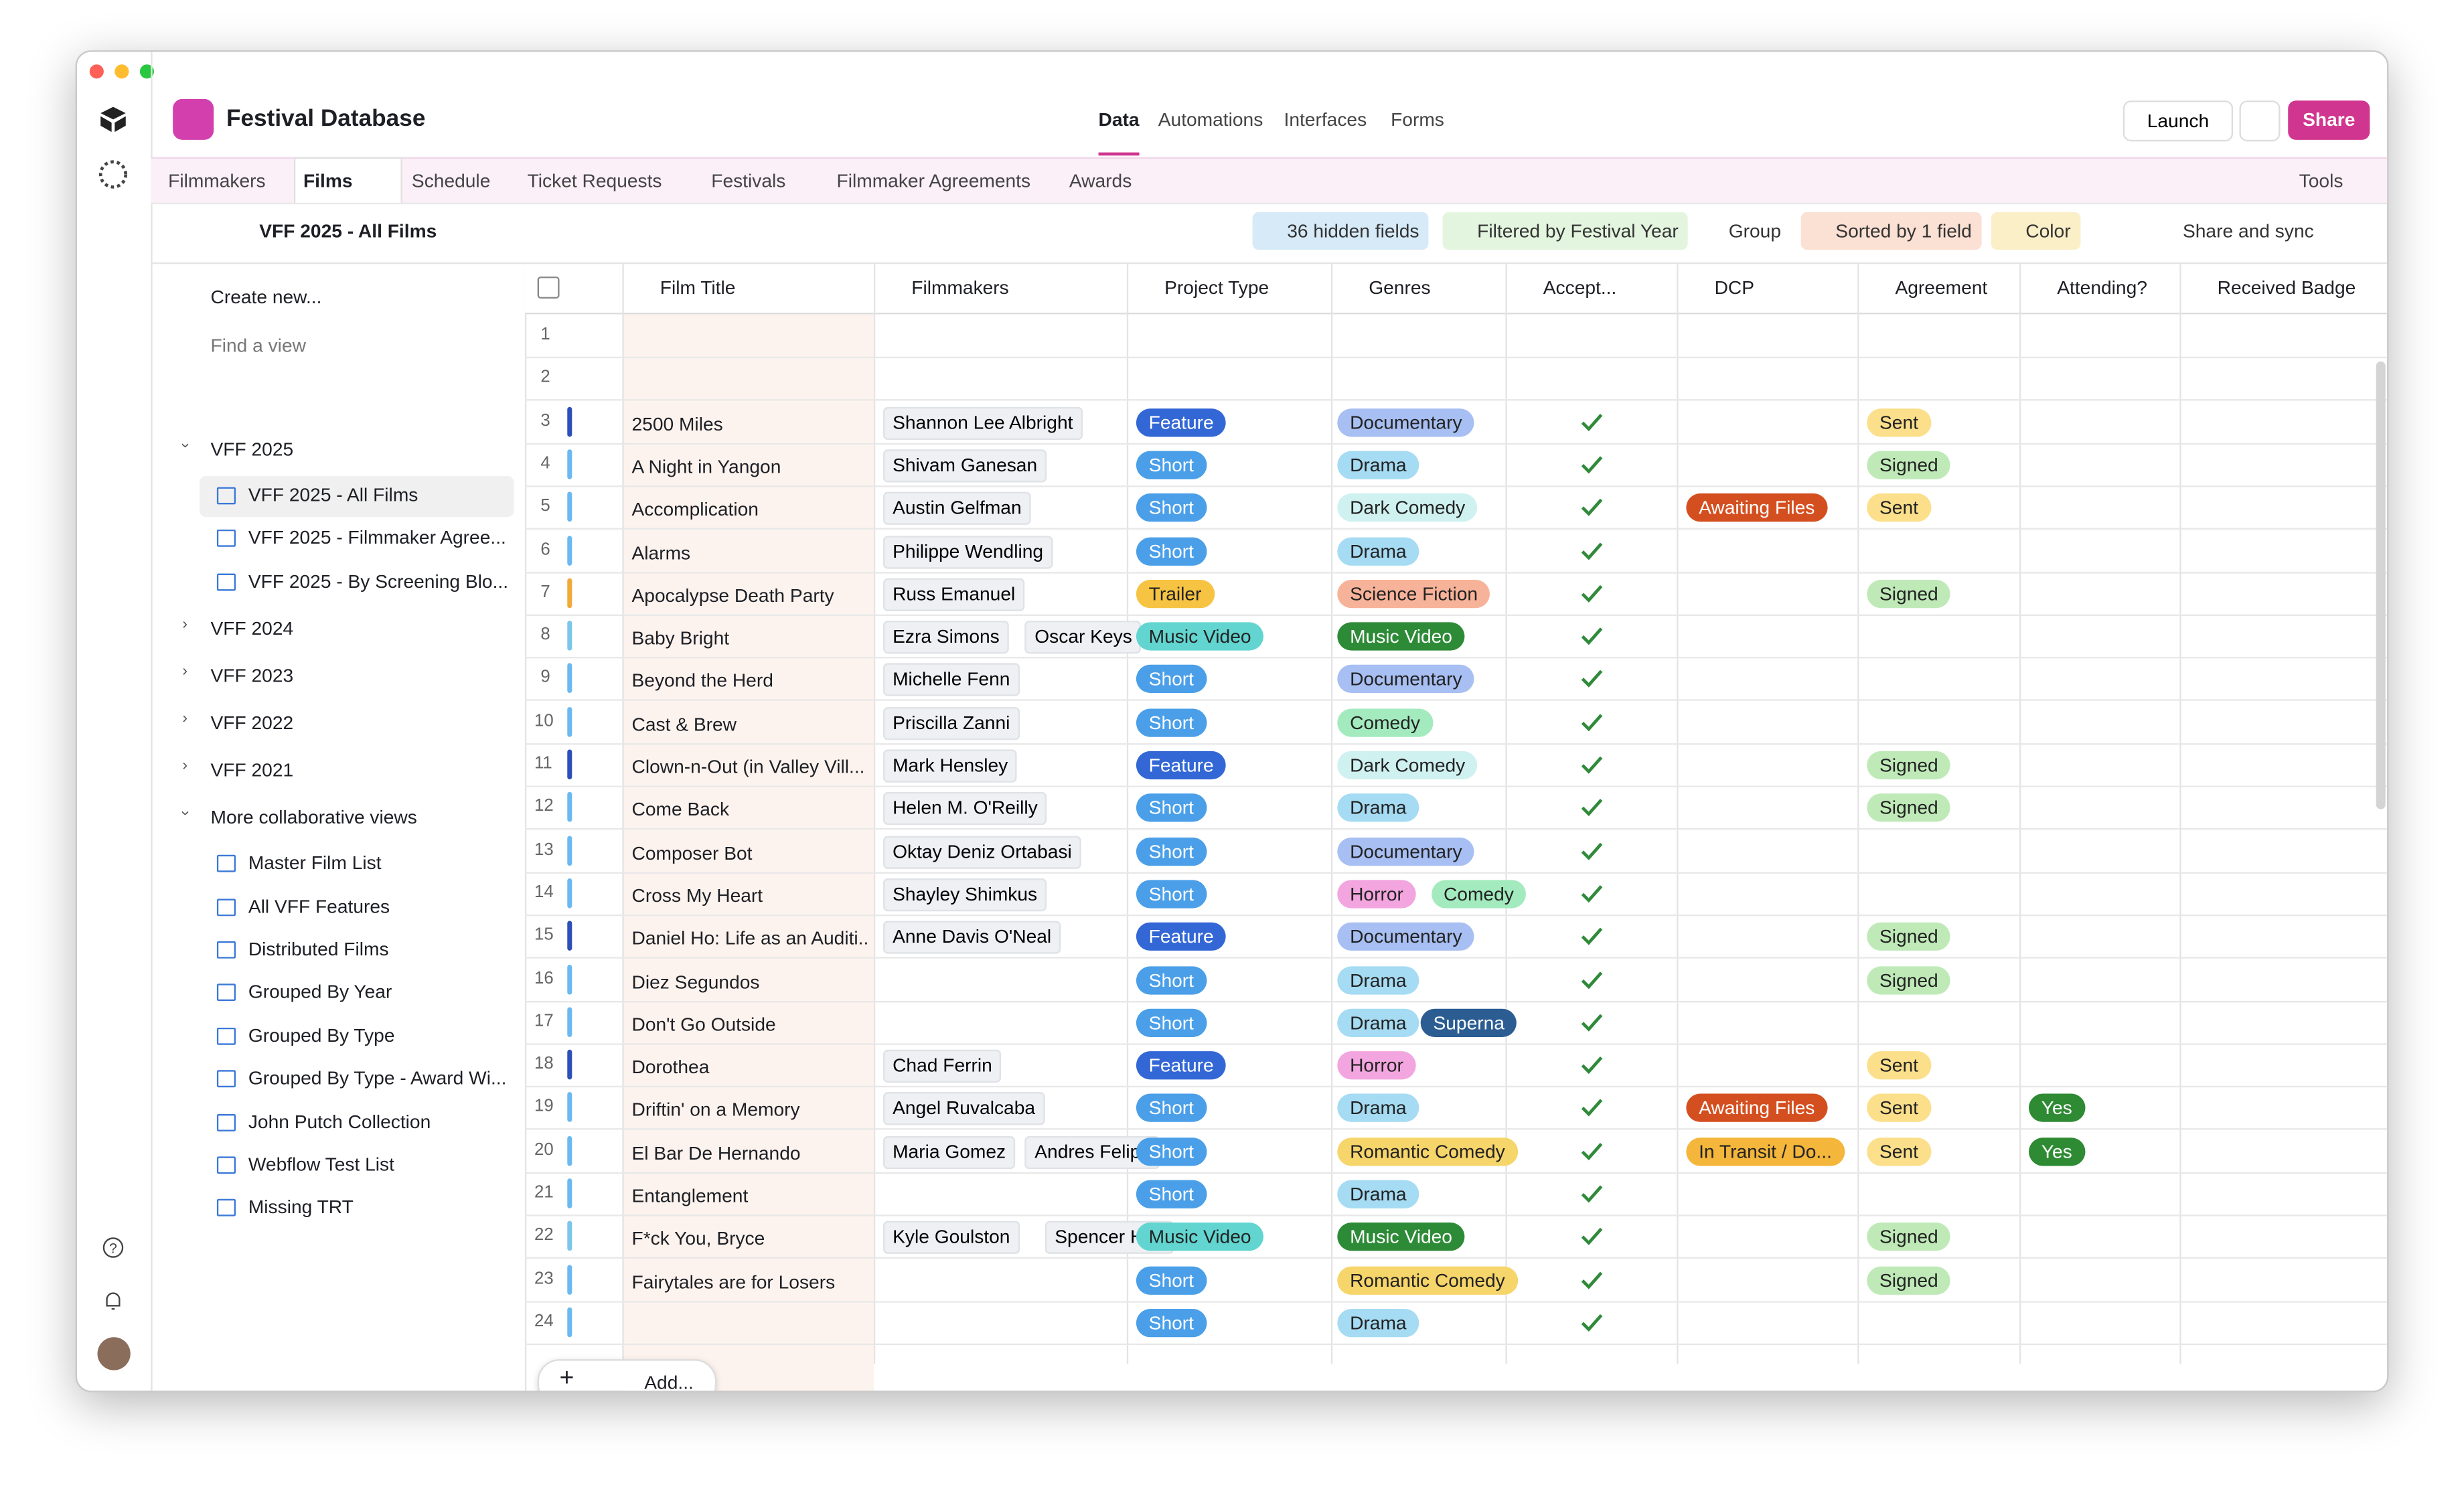 The width and height of the screenshot is (2464, 1493). Describe the element at coordinates (113, 174) in the screenshot. I see `workspace-icon` at that location.